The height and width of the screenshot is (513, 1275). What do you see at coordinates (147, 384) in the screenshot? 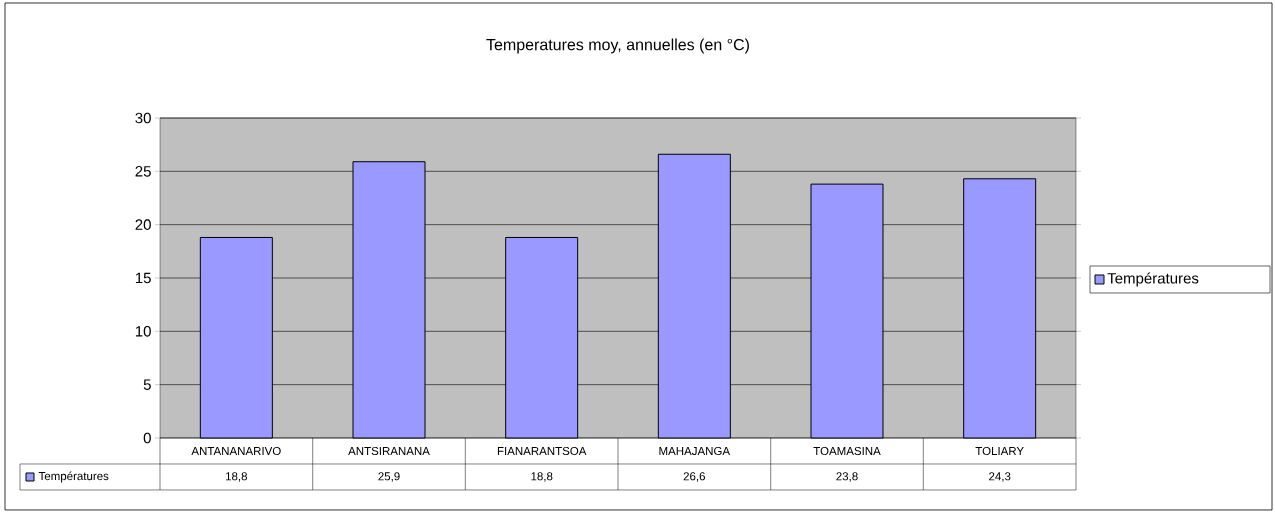
I see `y-tick-label: 5` at bounding box center [147, 384].